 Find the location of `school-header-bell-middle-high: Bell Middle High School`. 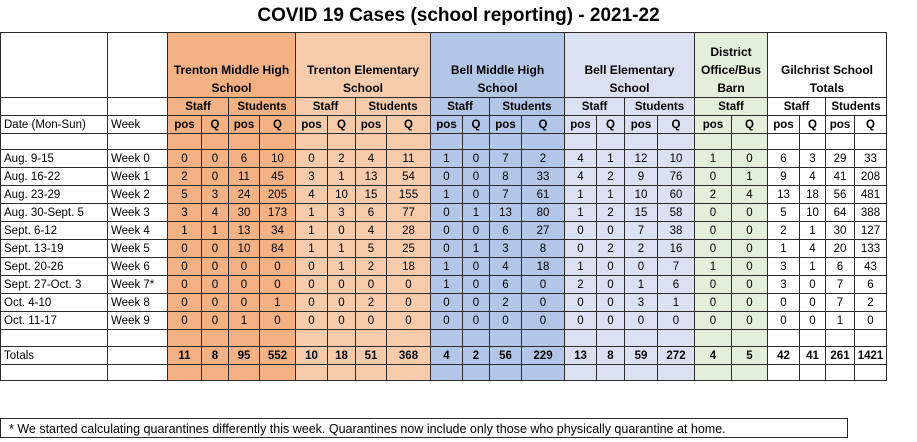

school-header-bell-middle-high: Bell Middle High School is located at coordinates (497, 65).